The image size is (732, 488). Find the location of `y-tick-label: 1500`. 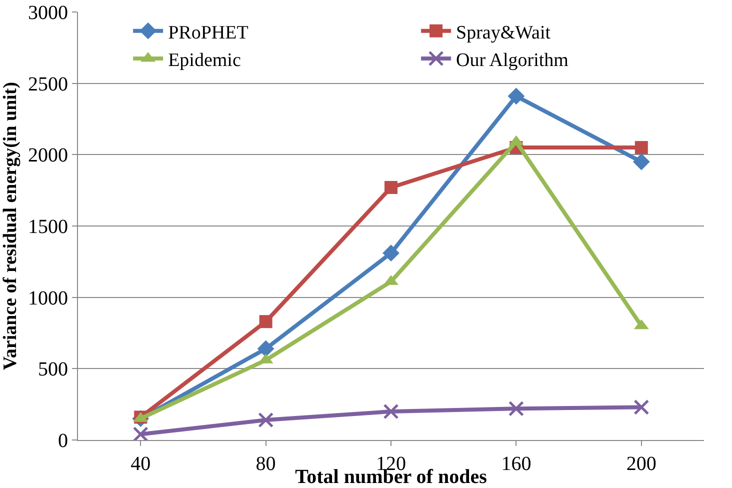

y-tick-label: 1500 is located at coordinates (48, 227).